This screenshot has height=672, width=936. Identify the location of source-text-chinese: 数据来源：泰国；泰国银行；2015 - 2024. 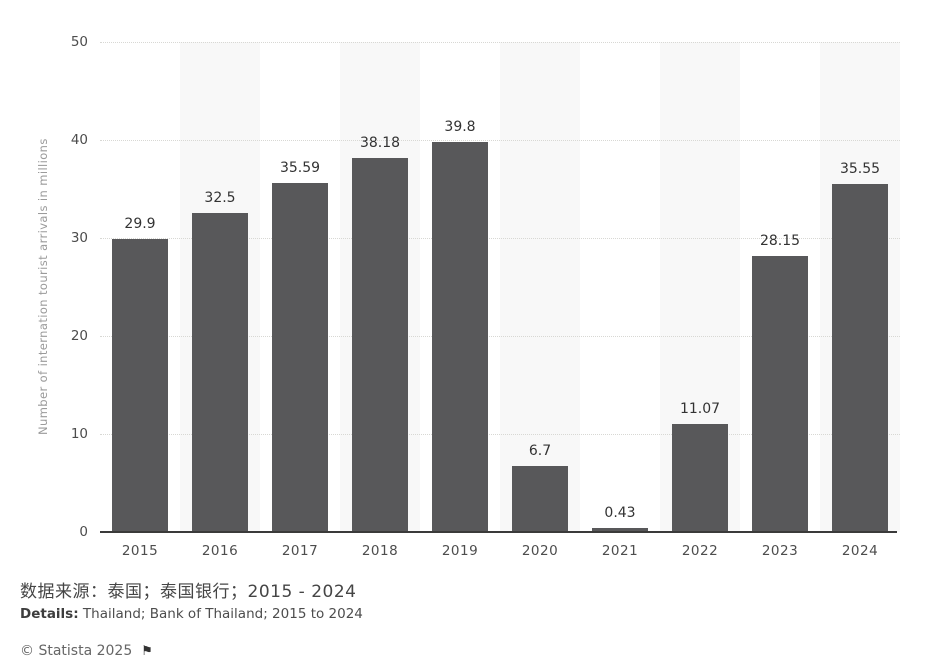
(188, 592).